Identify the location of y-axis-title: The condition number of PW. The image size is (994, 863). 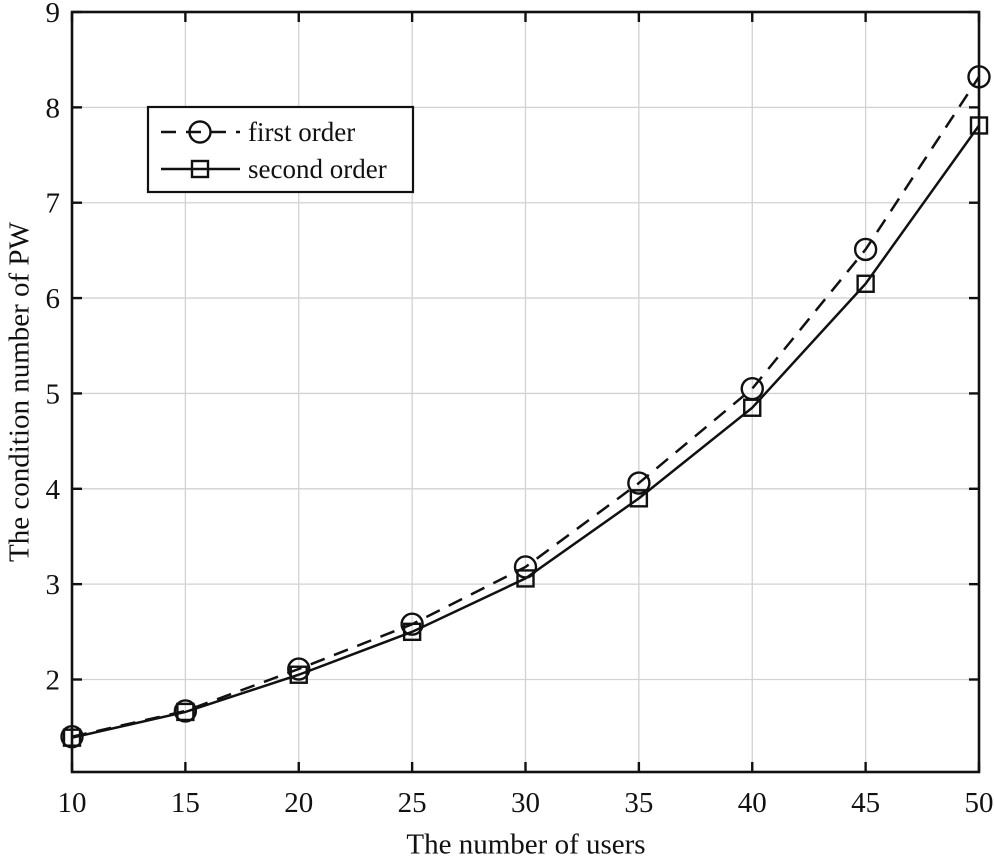
(19, 392).